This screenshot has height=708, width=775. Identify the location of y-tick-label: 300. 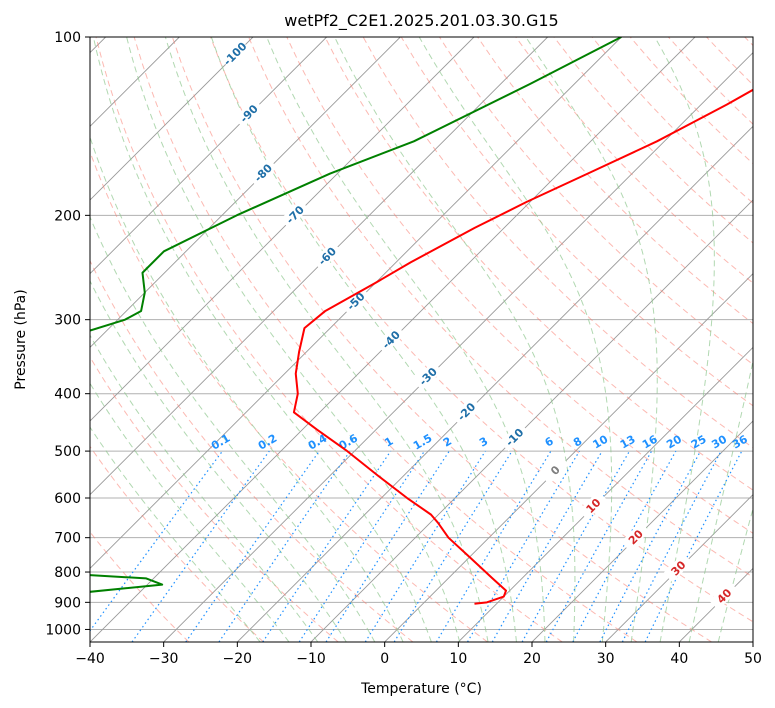
(67, 321).